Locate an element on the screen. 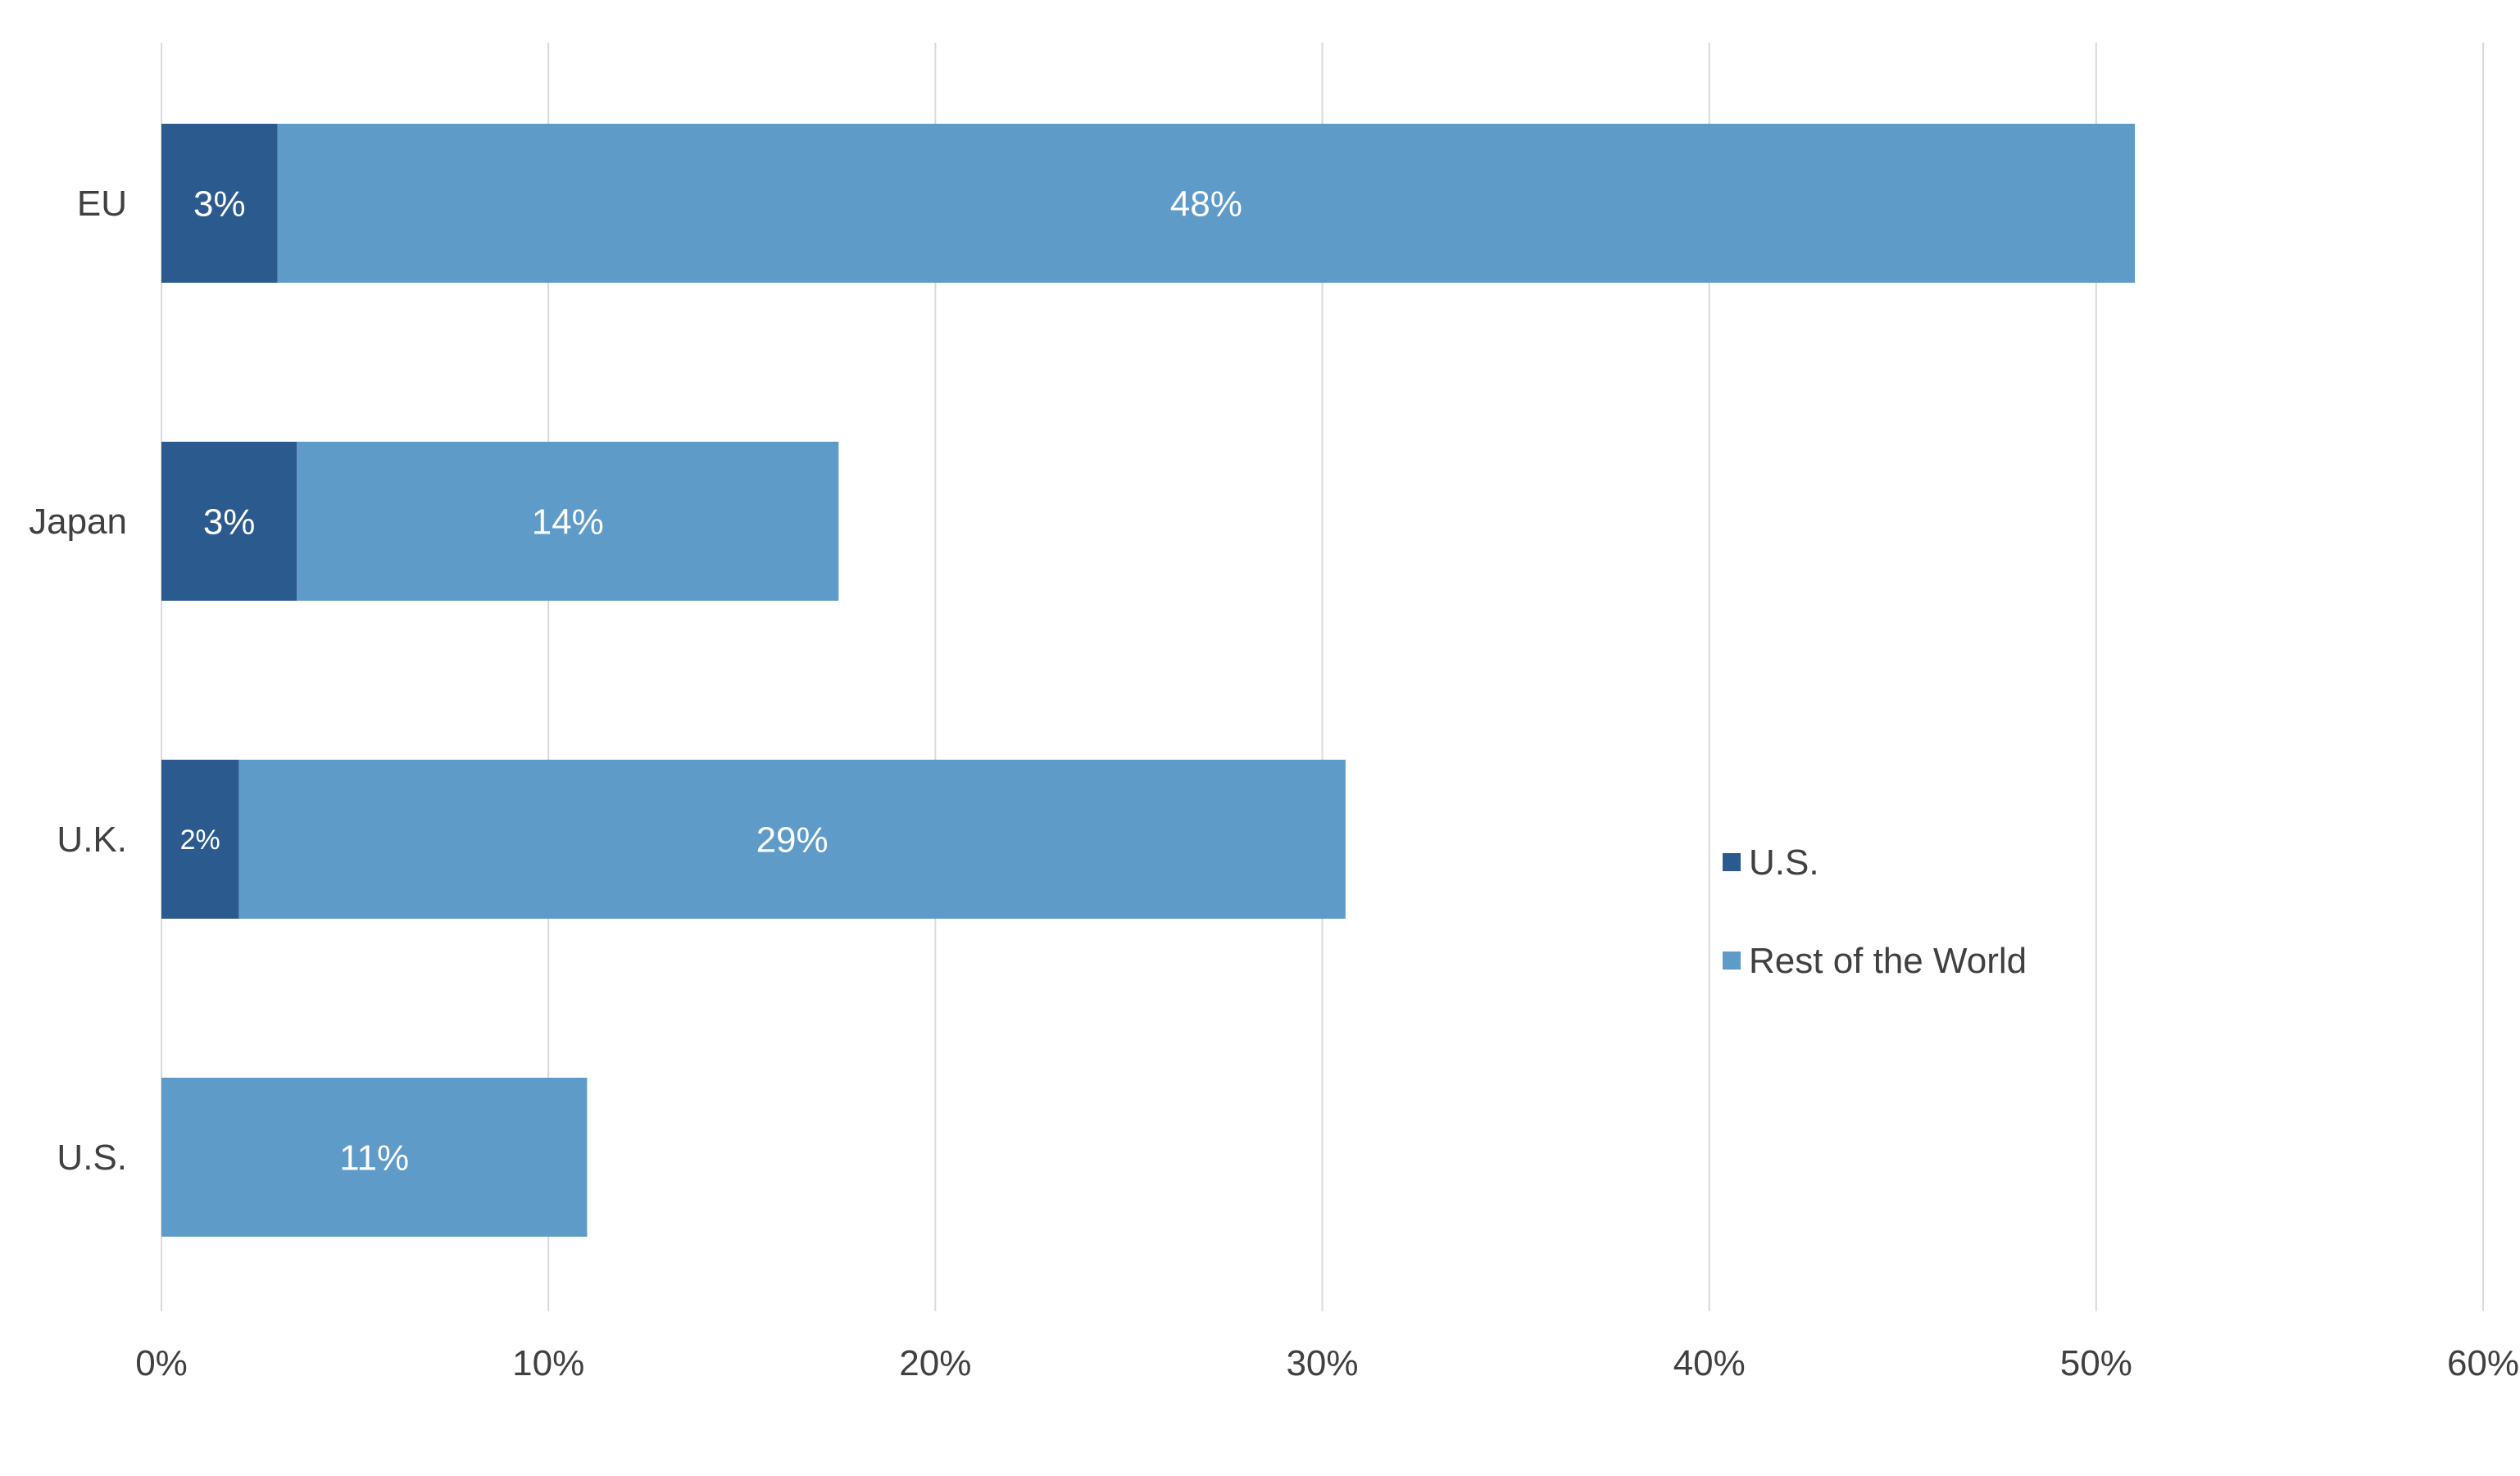  category-label: U.S. is located at coordinates (92, 1158).